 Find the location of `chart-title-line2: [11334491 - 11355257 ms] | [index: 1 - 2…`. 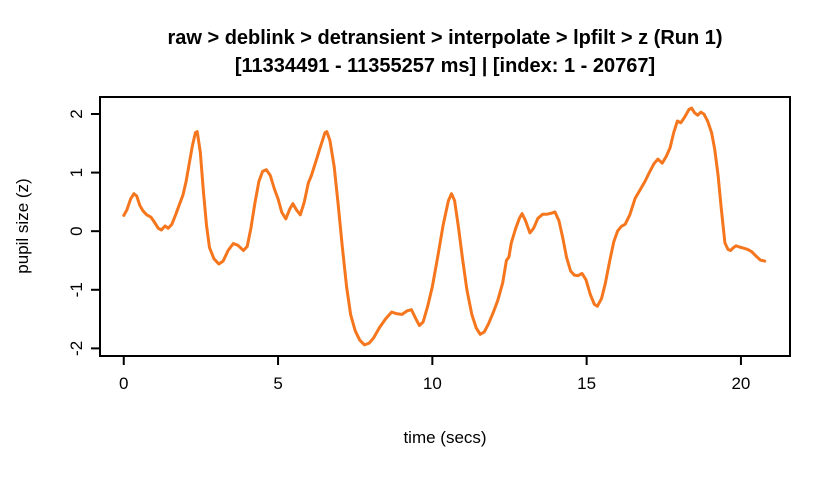

chart-title-line2: [11334491 - 11355257 ms] | [index: 1 - 2… is located at coordinates (445, 66).